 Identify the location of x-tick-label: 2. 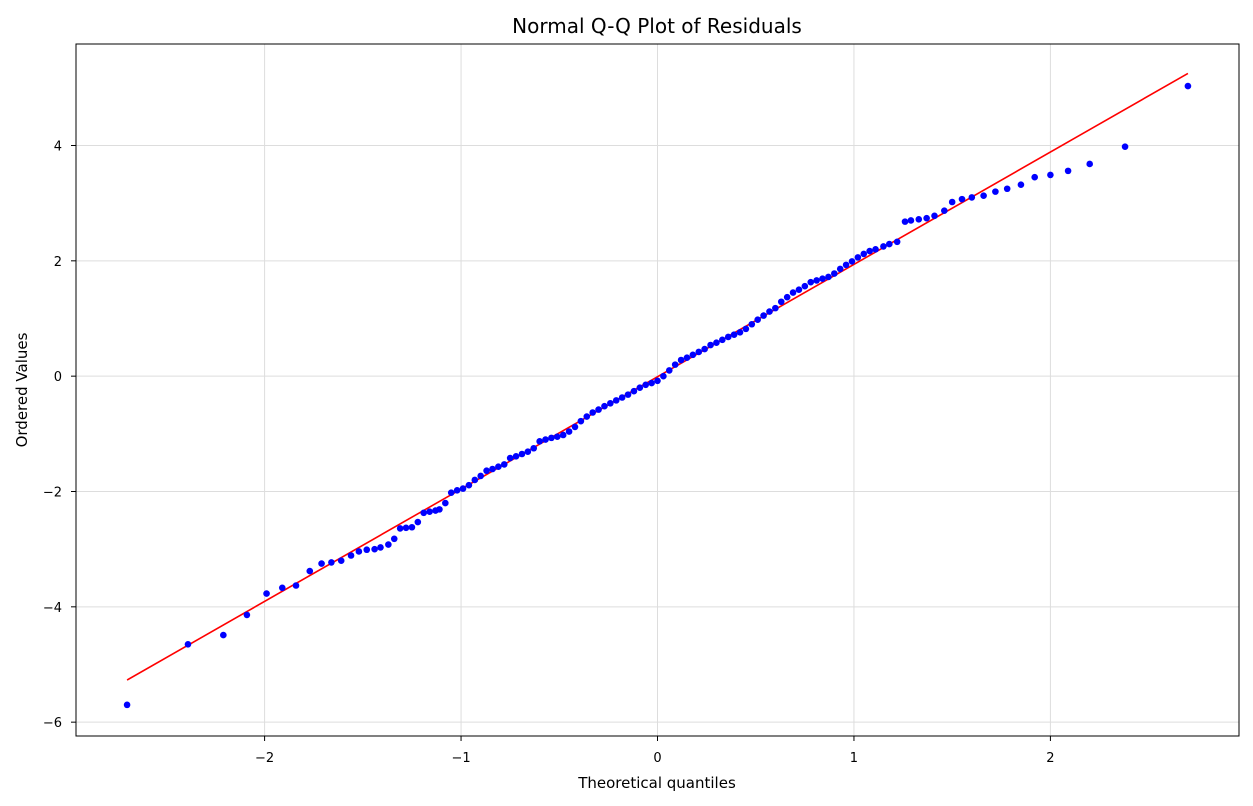
(1050, 758).